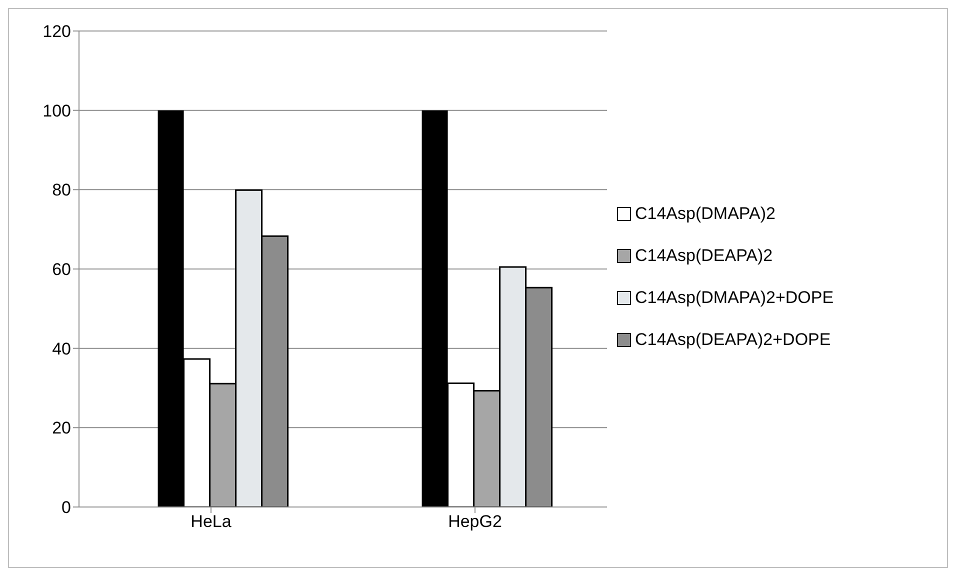 The width and height of the screenshot is (957, 577). I want to click on x-tick-label: HepG2, so click(475, 522).